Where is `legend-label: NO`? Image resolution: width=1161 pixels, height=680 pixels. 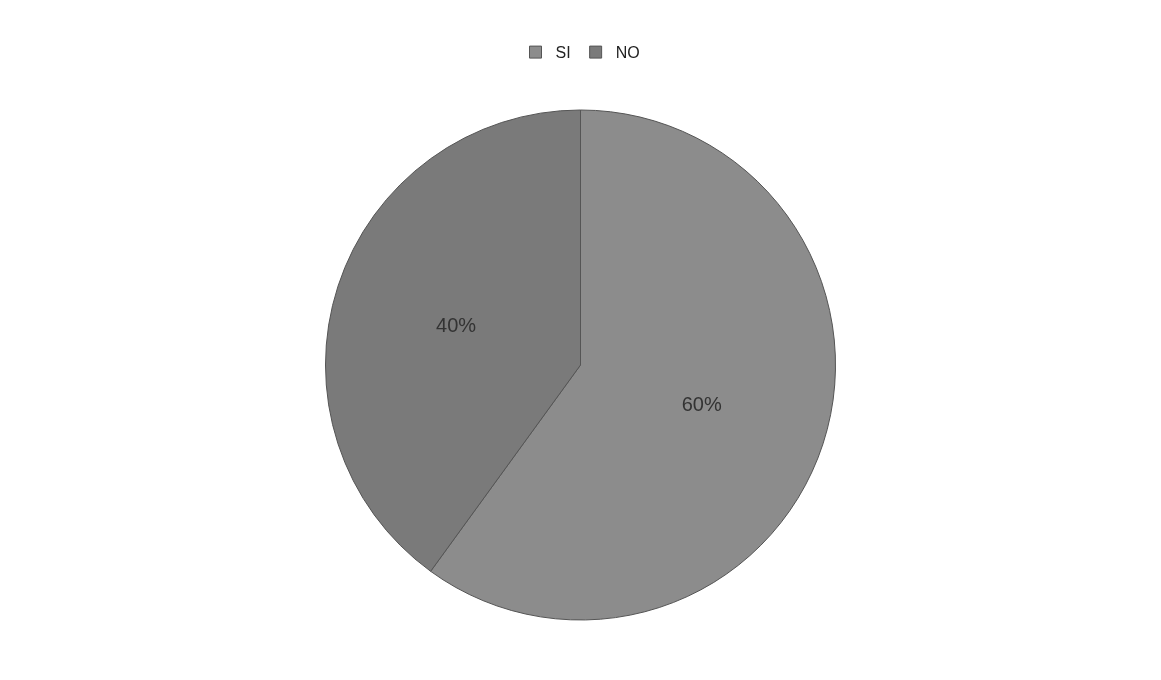
legend-label: NO is located at coordinates (627, 53).